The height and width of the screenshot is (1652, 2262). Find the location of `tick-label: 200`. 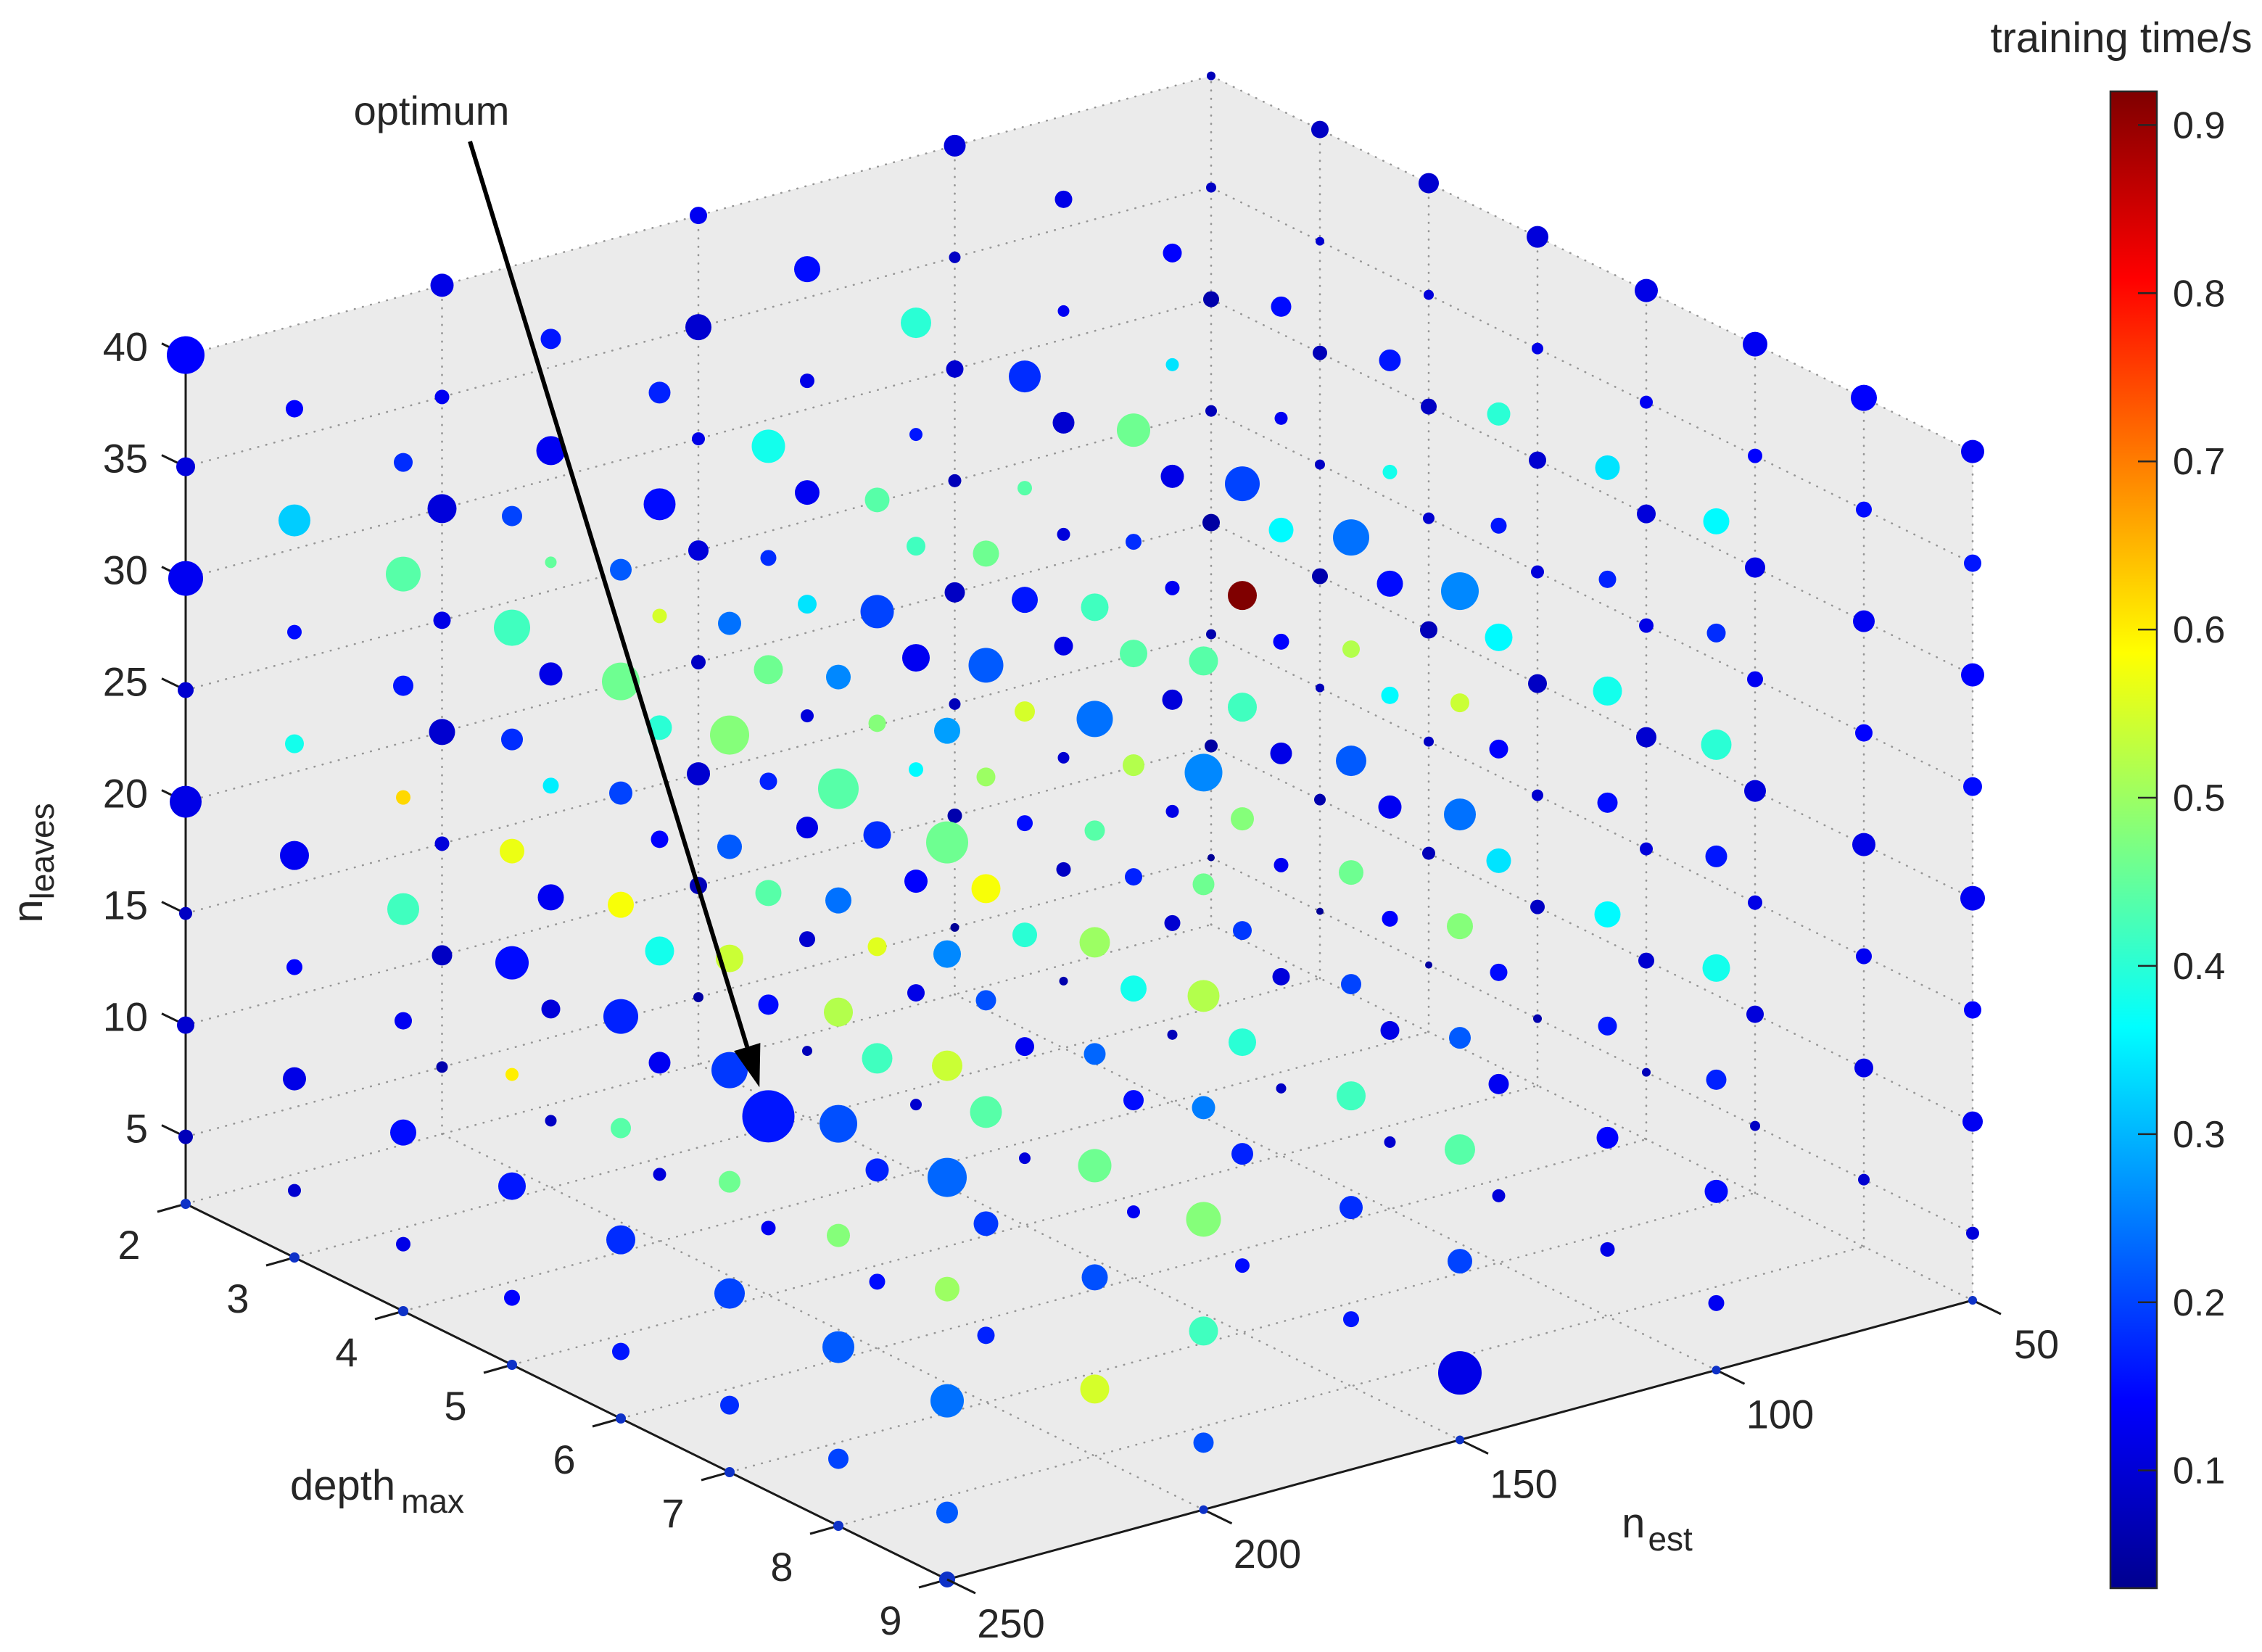

tick-label: 200 is located at coordinates (1267, 1554).